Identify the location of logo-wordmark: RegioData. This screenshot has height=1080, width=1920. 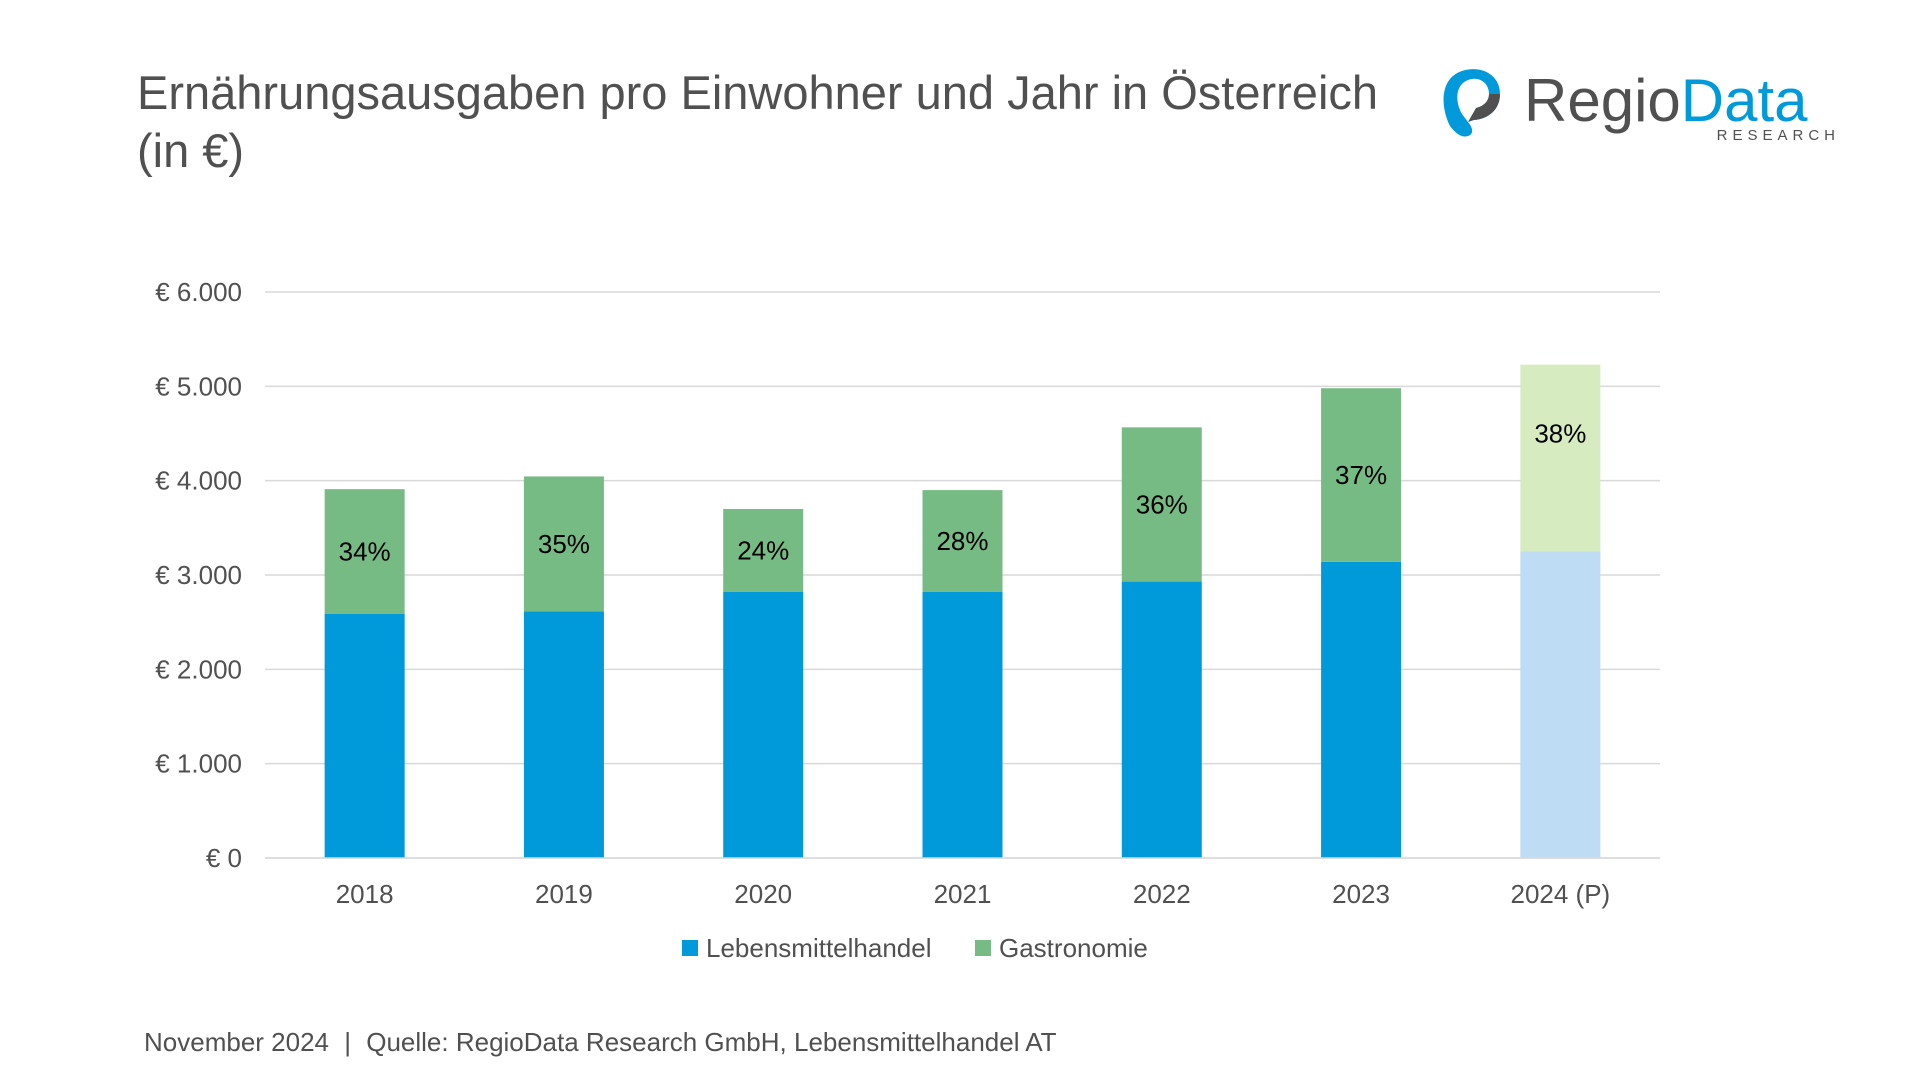
(1666, 101).